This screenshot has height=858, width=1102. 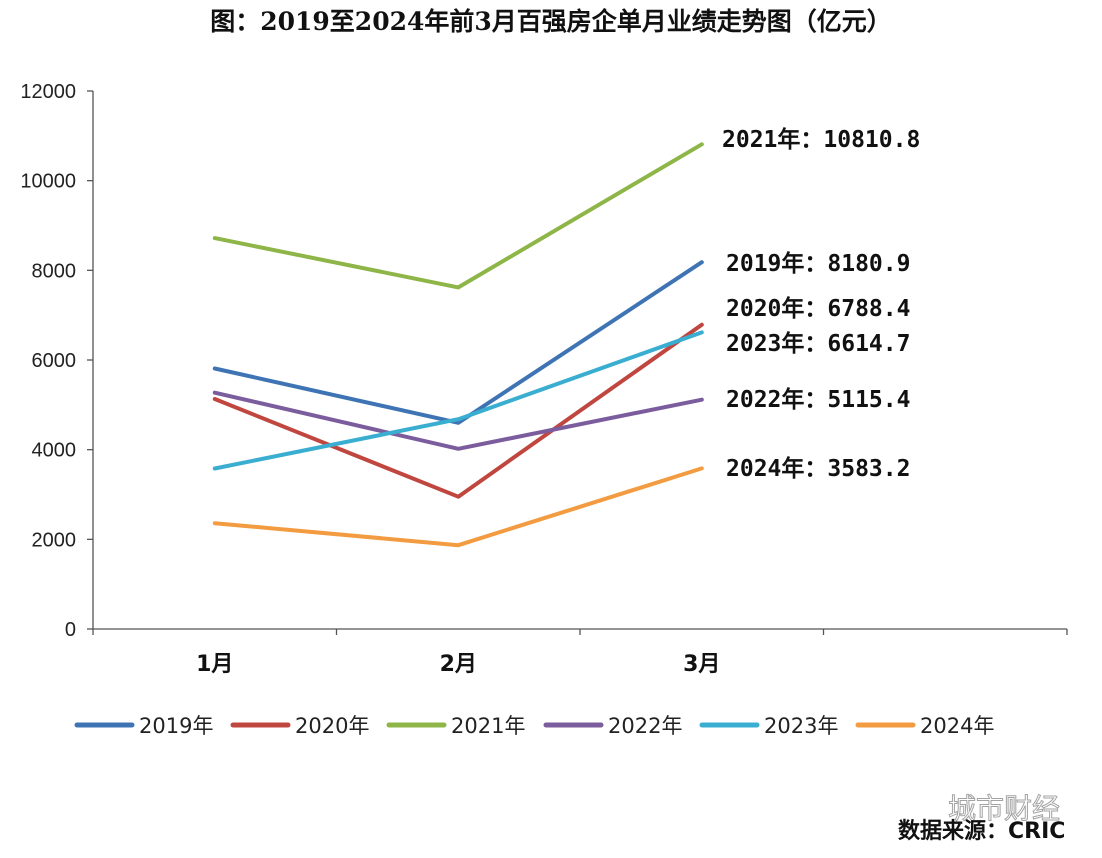 I want to click on y-tick-label: 2000, so click(x=54, y=540).